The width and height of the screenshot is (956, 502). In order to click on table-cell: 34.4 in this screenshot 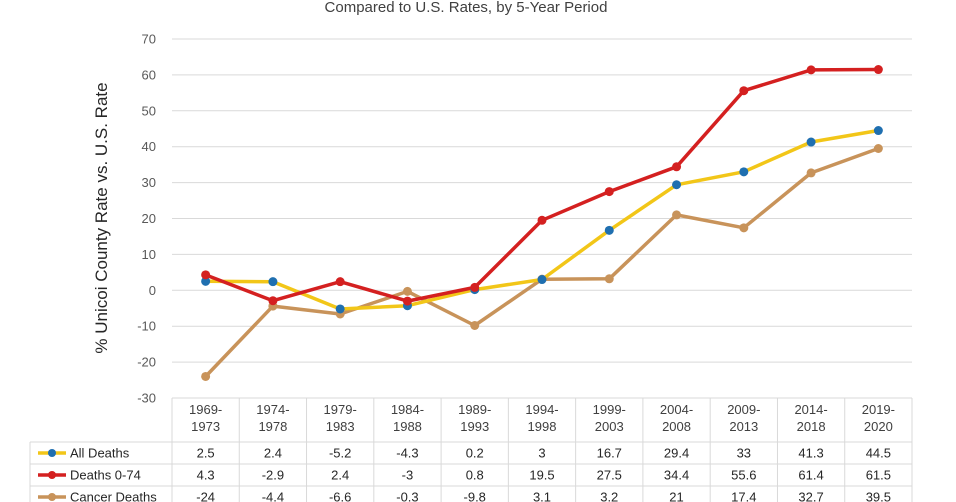, I will do `click(676, 475)`.